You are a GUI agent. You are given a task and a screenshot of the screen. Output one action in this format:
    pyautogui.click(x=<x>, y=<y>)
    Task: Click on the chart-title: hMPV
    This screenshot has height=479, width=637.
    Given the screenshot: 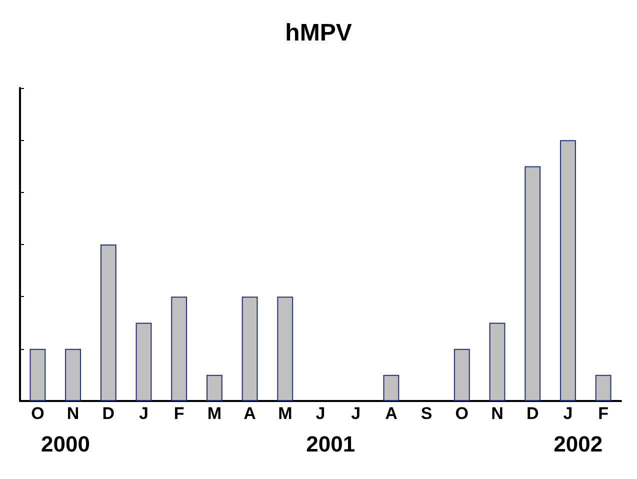 What is the action you would take?
    pyautogui.click(x=318, y=33)
    